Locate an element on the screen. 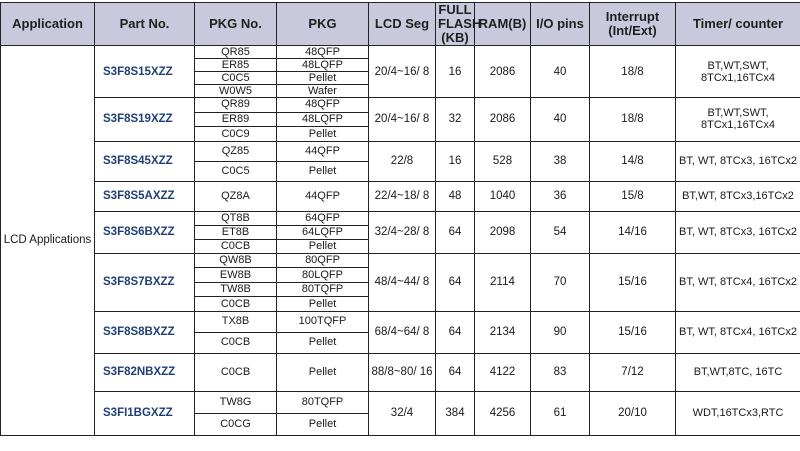 The image size is (800, 451). lcd-seg-cell: 22/8 is located at coordinates (402, 161).